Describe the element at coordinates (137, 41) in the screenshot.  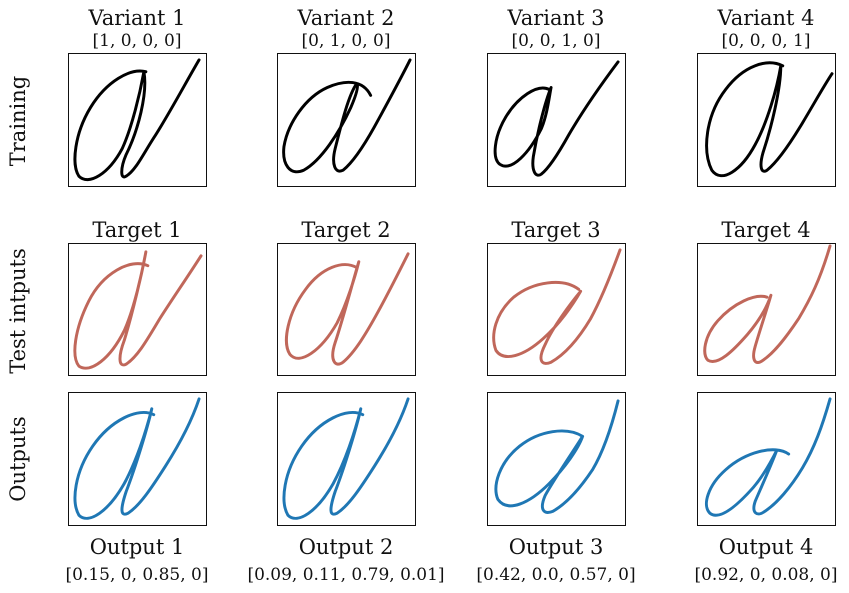
I see `variant-vector: [1, 0, 0, 0]` at that location.